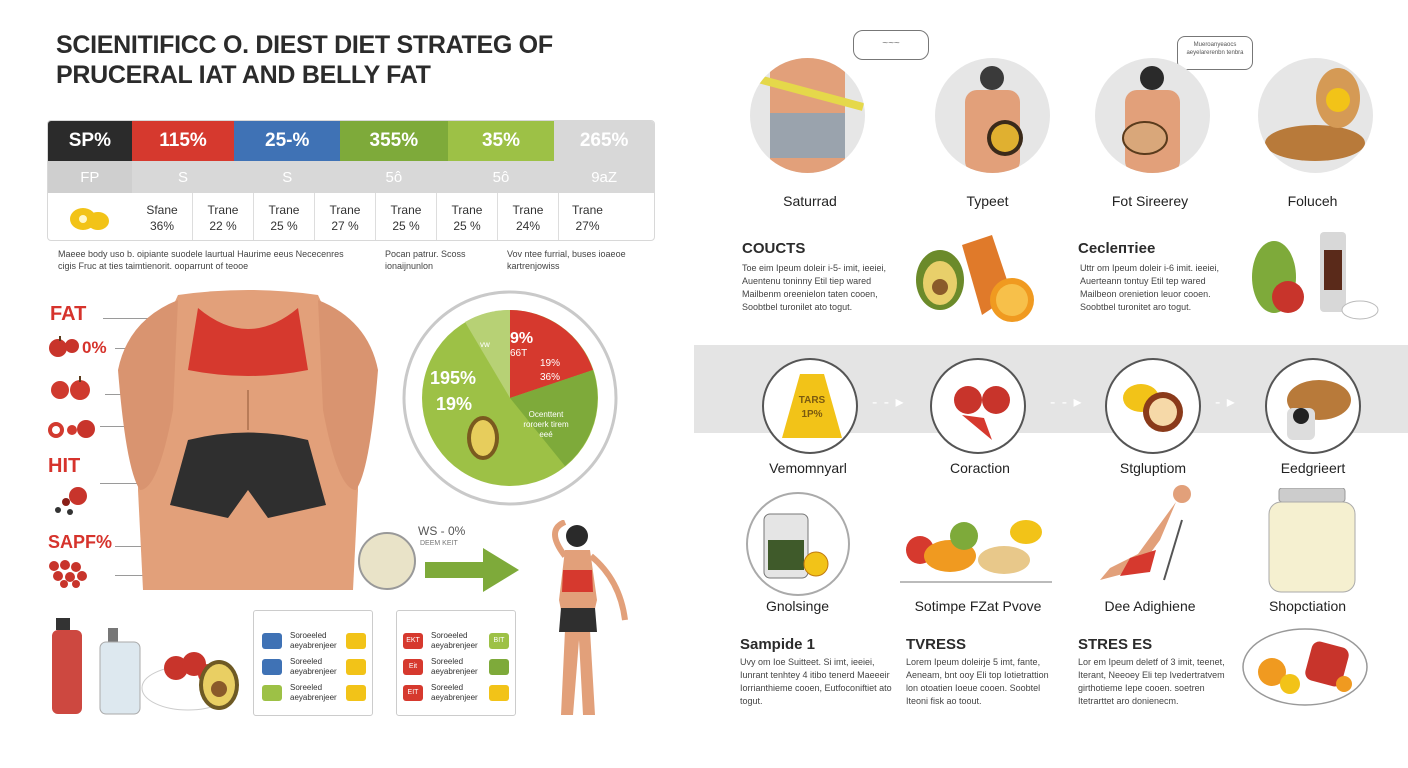 This screenshot has width=1408, height=768. Describe the element at coordinates (387, 561) in the screenshot. I see `grain-bowl-icon` at that location.